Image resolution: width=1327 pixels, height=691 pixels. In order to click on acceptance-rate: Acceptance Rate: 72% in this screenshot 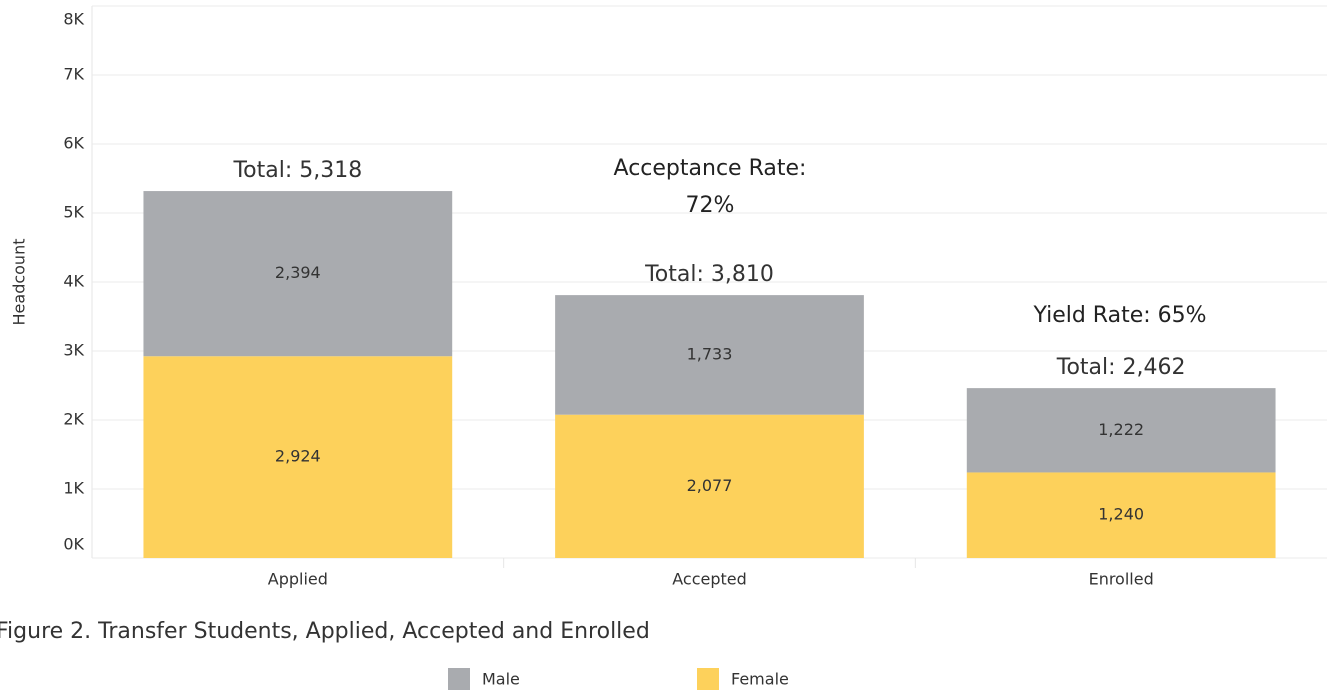, I will do `click(710, 187)`.